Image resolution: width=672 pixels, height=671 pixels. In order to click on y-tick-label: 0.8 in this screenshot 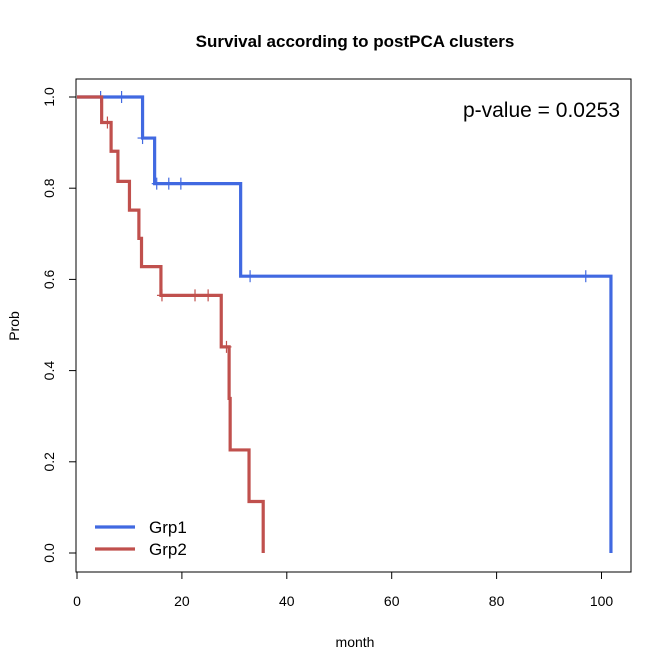, I will do `click(49, 188)`.